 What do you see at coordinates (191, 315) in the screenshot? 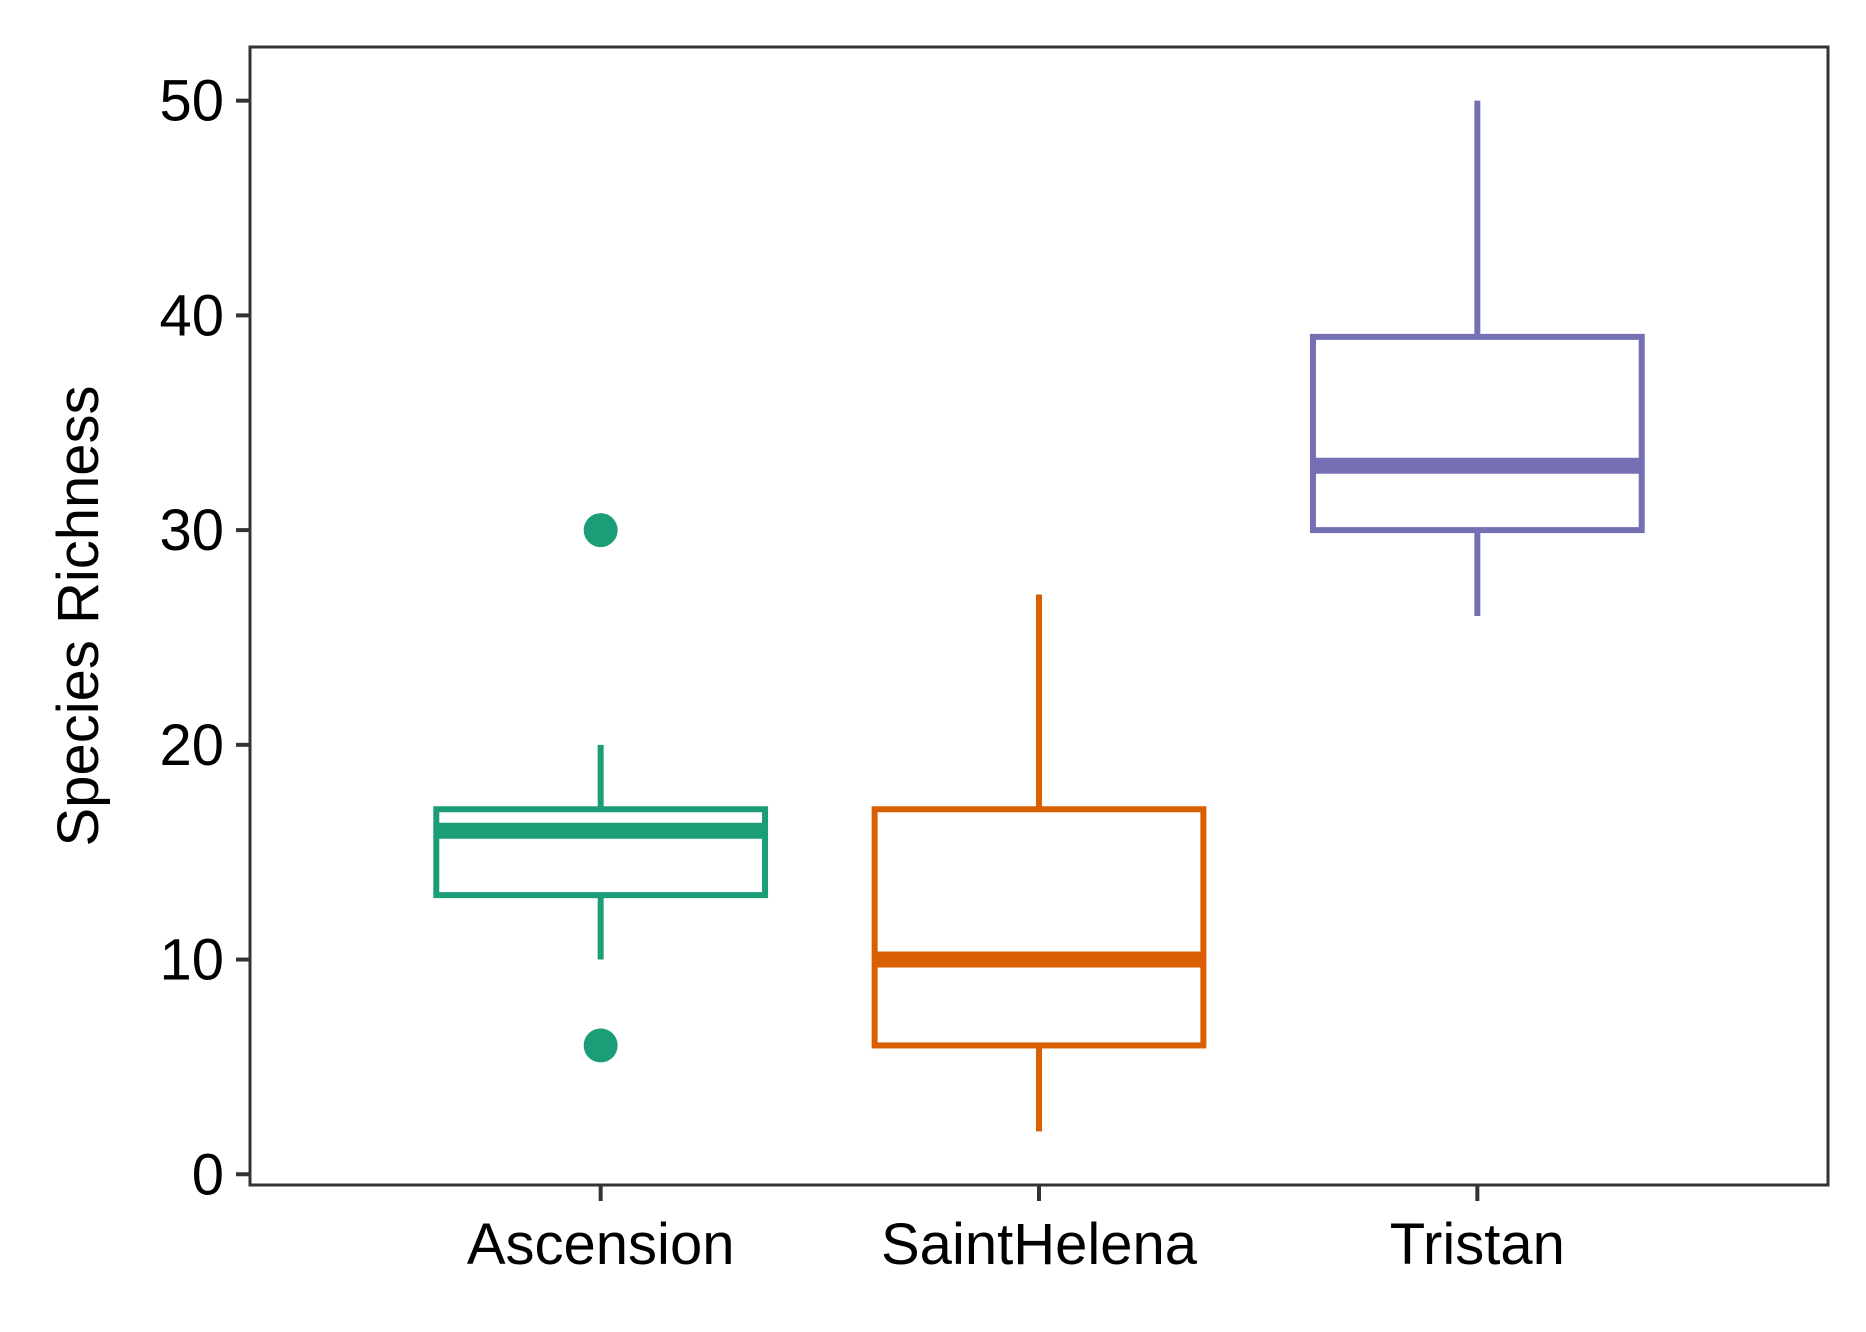
I see `y-tick-label: 40` at bounding box center [191, 315].